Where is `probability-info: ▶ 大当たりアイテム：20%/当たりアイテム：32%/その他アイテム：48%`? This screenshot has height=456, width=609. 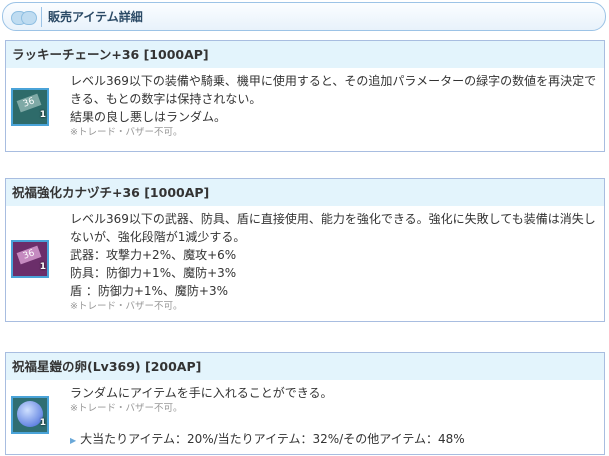 probability-info: ▶ 大当たりアイテム：20%/当たりアイテム：32%/その他アイテム：48% is located at coordinates (267, 439).